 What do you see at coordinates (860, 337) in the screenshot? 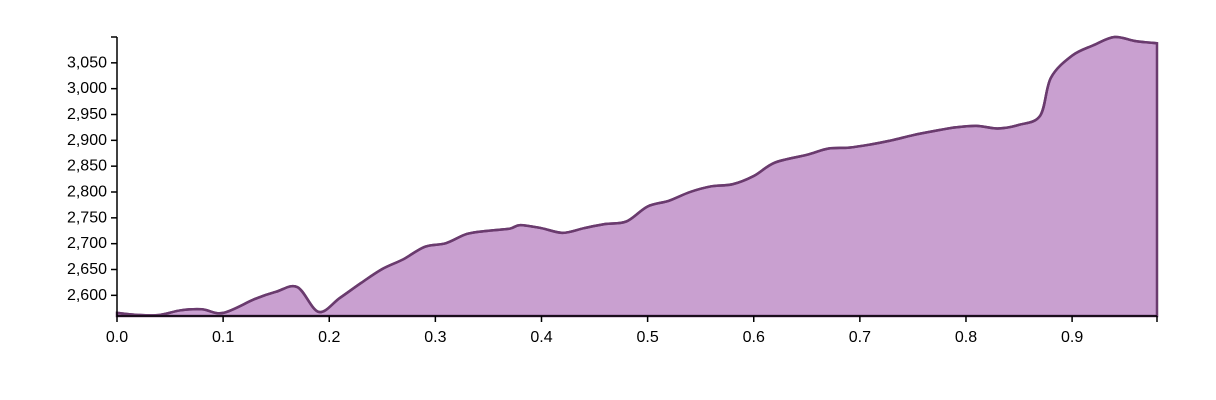
I see `x-tick-label: 0.7` at bounding box center [860, 337].